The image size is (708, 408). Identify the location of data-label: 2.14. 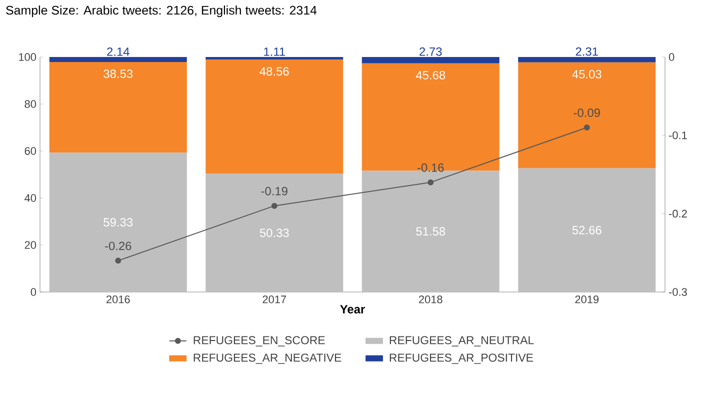
(118, 51).